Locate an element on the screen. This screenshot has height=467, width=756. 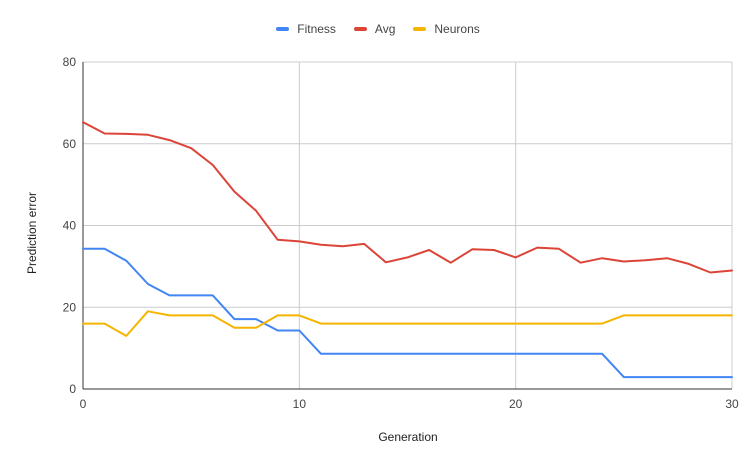
legend-item-fitness: Fitness is located at coordinates (306, 29).